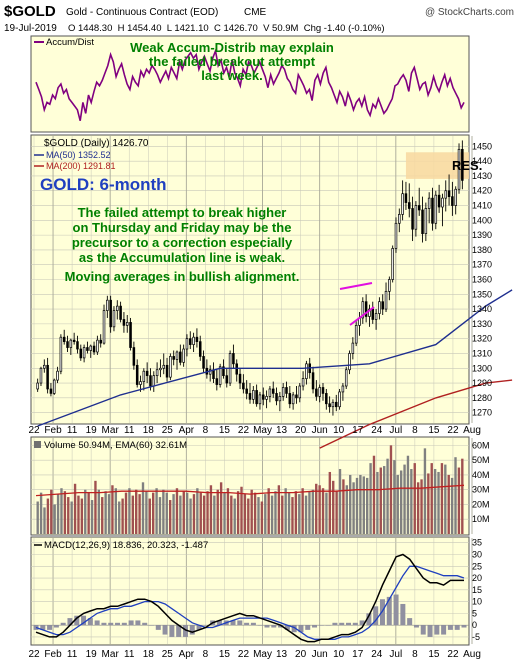 The width and height of the screenshot is (528, 668). I want to click on price-tick-label: 1380, so click(482, 250).